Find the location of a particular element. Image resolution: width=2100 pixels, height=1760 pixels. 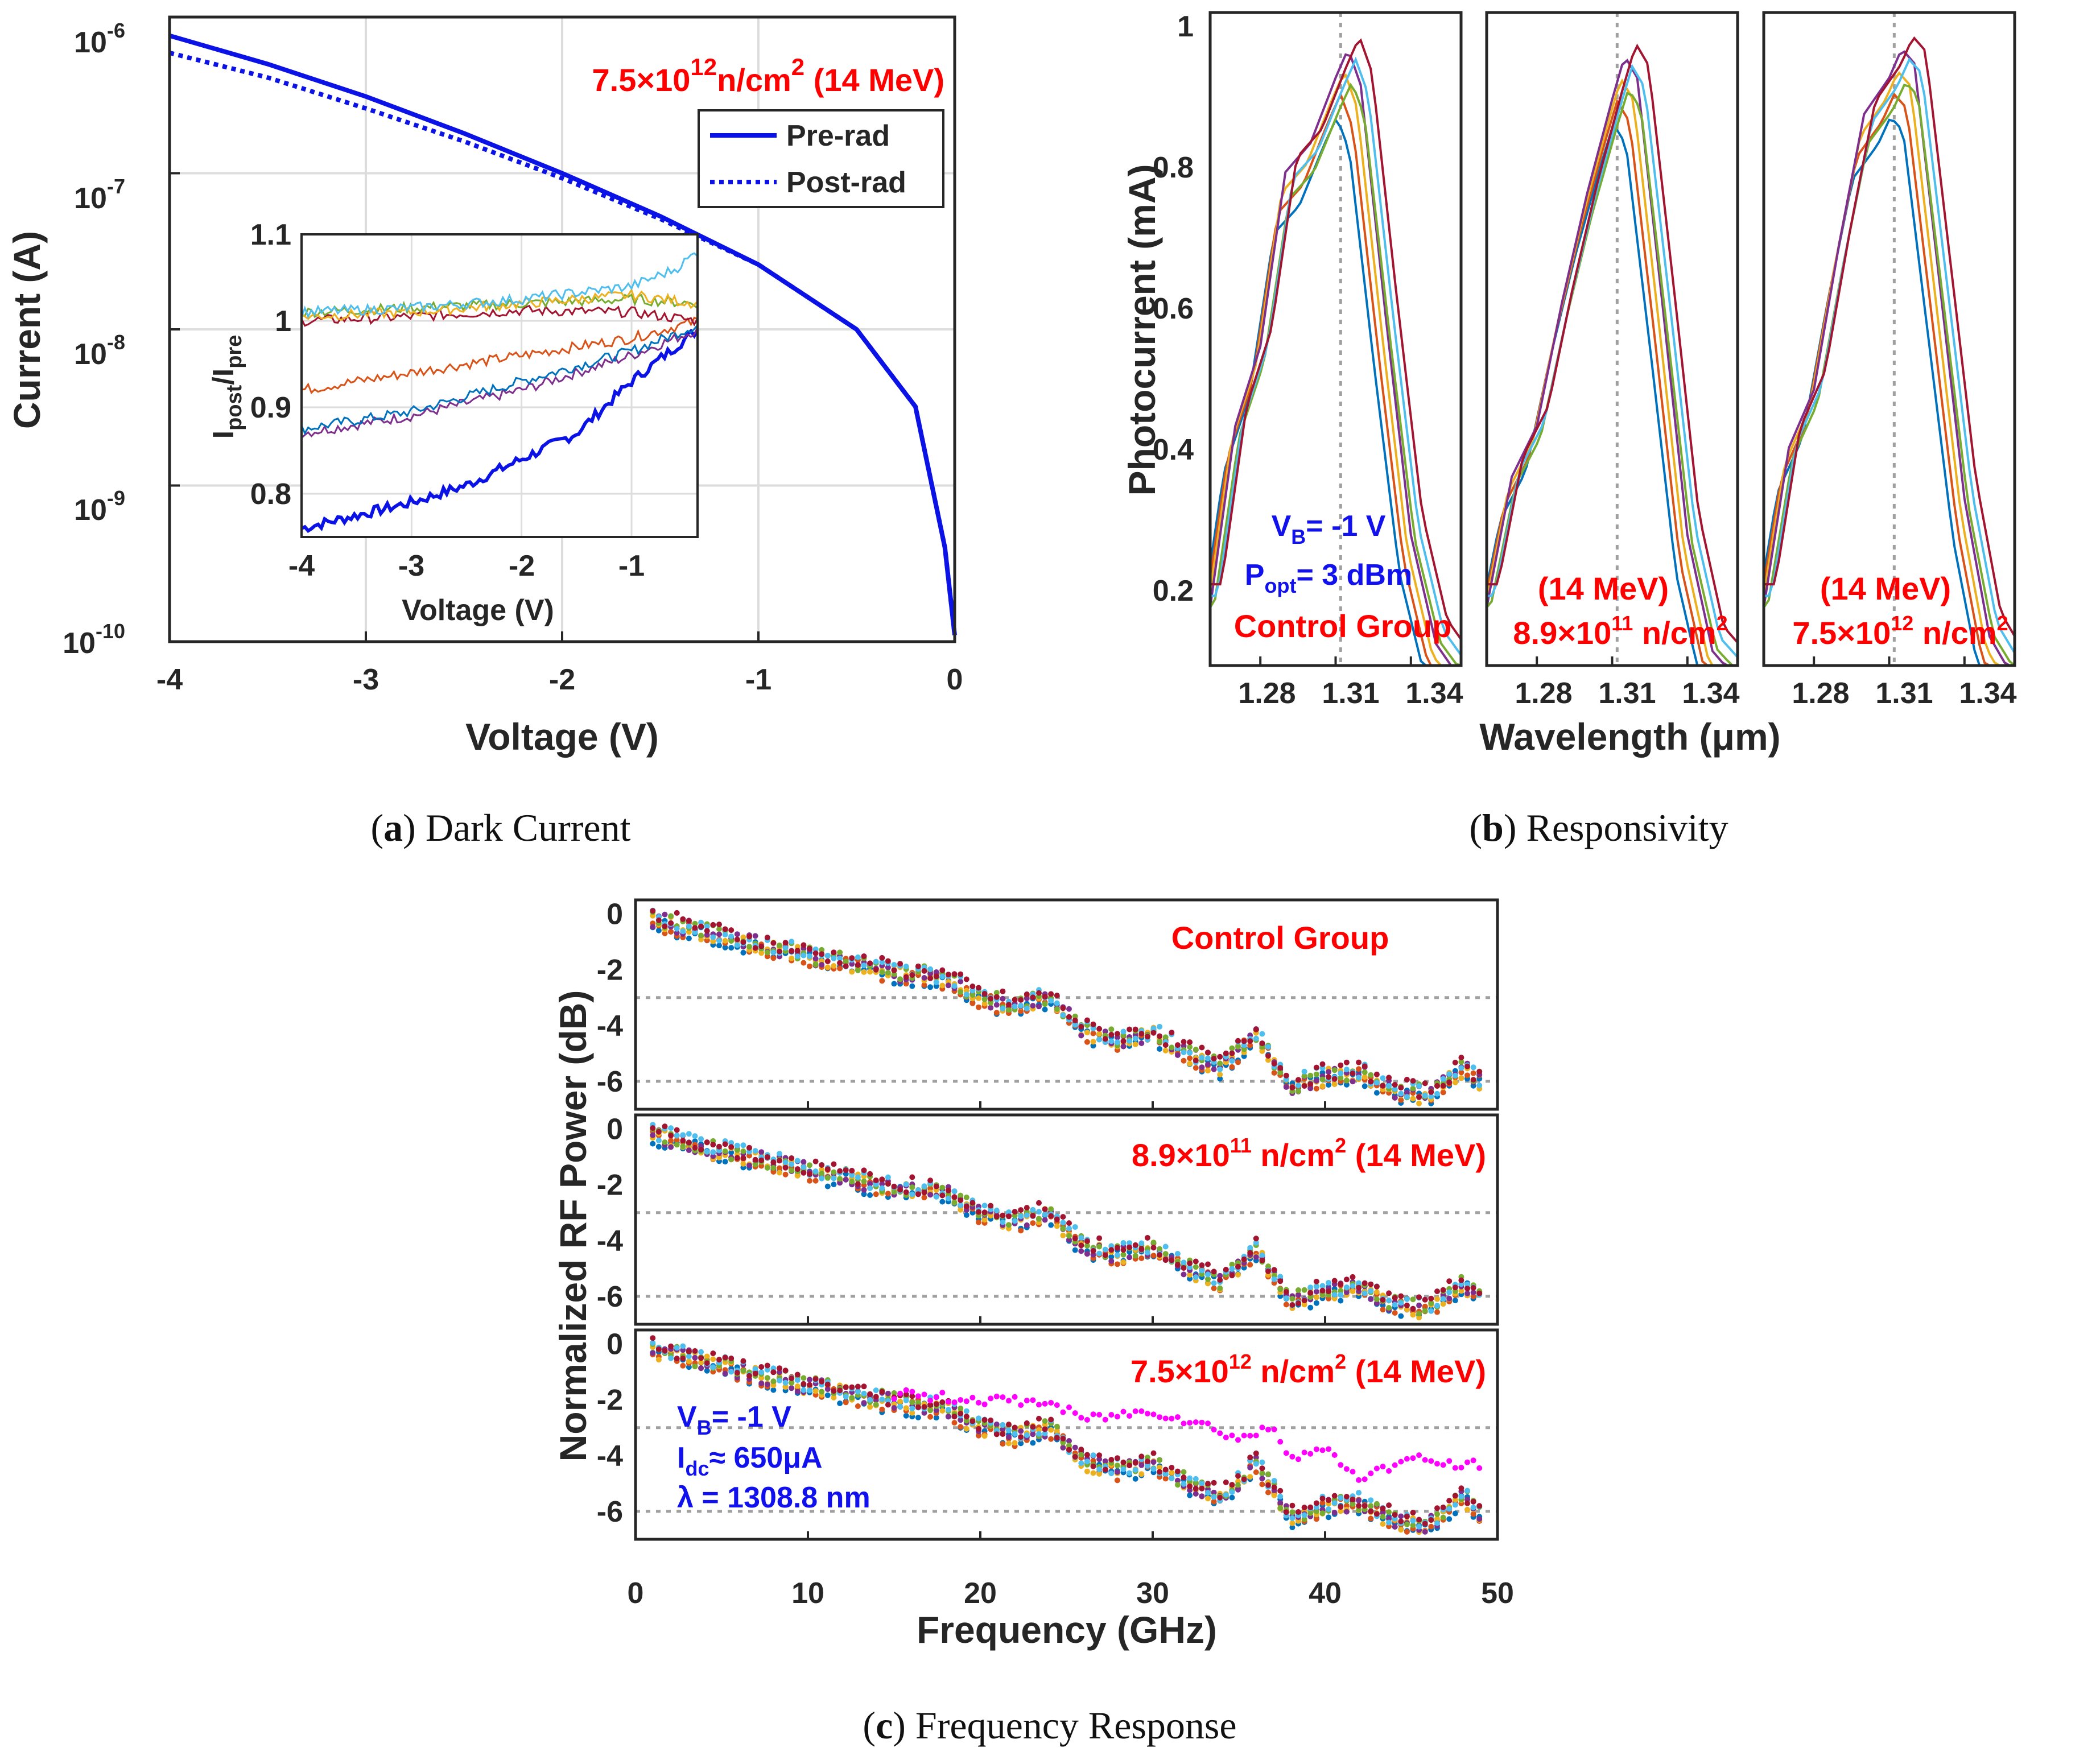

a-xtick-label: 0 is located at coordinates (955, 679).